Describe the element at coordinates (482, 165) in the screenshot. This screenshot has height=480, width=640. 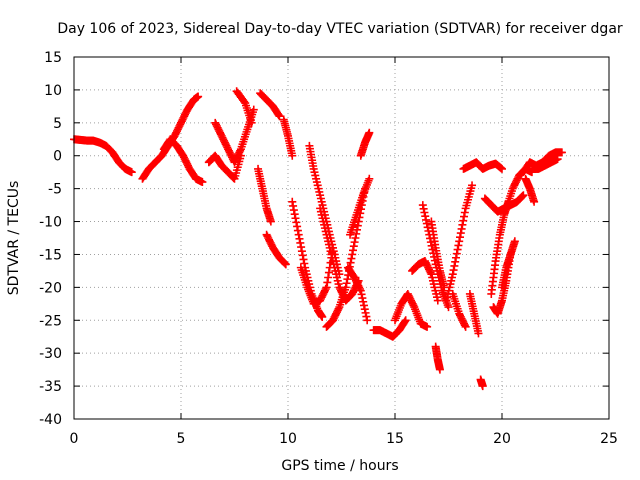
I see `series-arc-z` at that location.